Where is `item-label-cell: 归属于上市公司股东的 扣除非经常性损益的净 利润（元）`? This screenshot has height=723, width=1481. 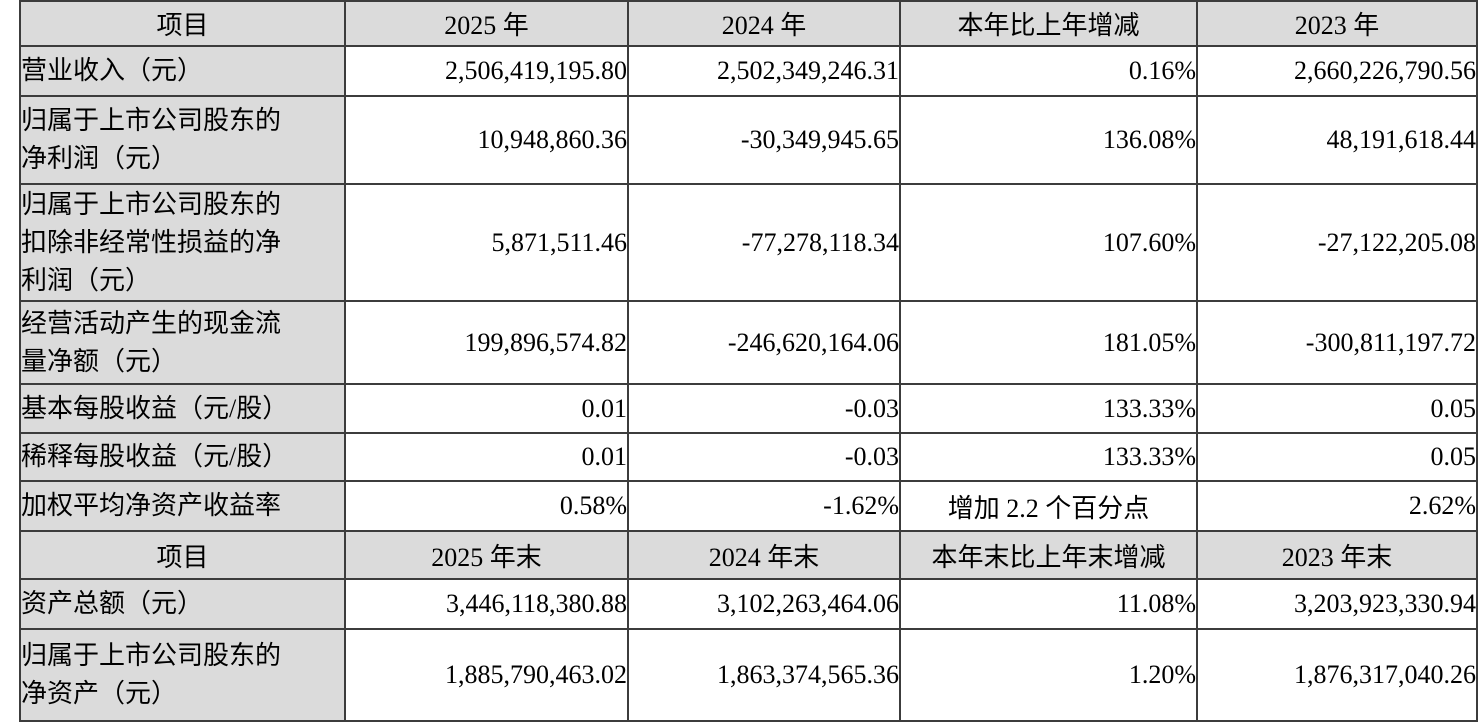
item-label-cell: 归属于上市公司股东的 扣除非经常性损益的净 利润（元） is located at coordinates (182, 242).